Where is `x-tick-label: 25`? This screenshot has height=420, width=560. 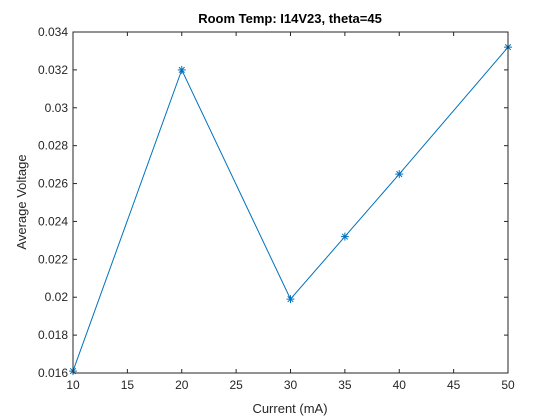 x-tick-label: 25 is located at coordinates (236, 385).